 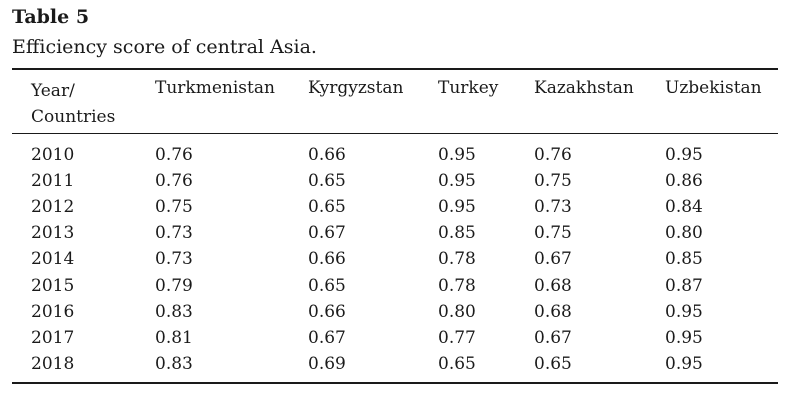 I want to click on table-caption: Efficiency score of central Asia., so click(x=164, y=47).